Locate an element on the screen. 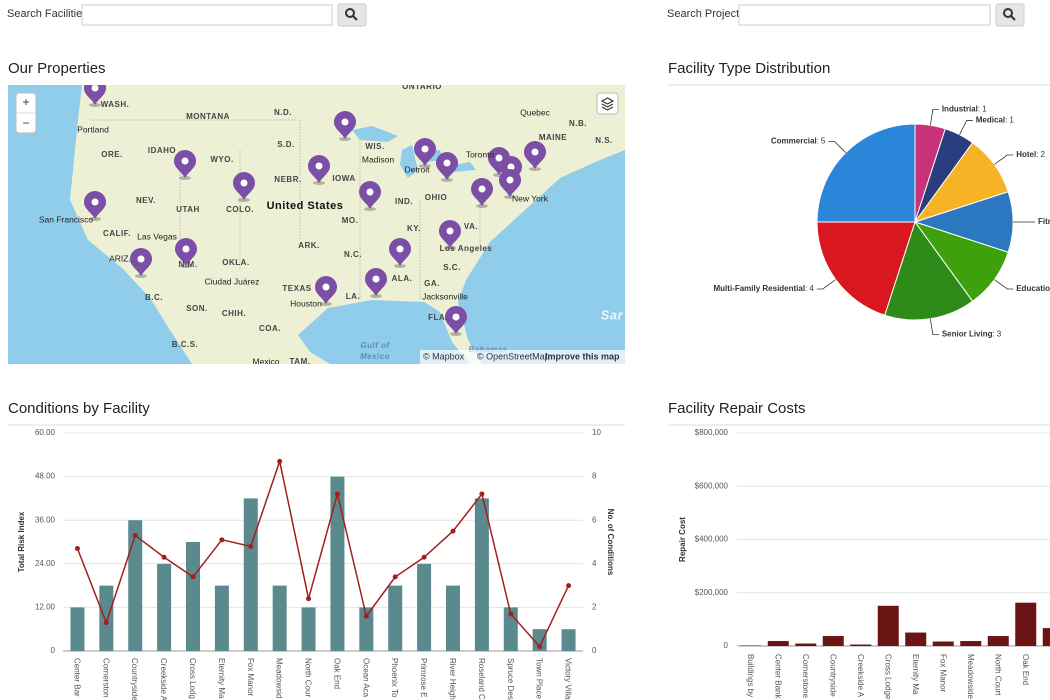 The width and height of the screenshot is (1050, 700). leader-line is located at coordinates (1004, 284).